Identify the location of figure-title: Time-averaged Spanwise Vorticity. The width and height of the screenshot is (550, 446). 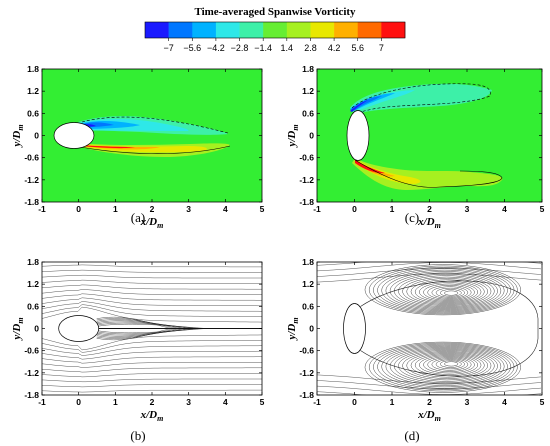
(275, 12).